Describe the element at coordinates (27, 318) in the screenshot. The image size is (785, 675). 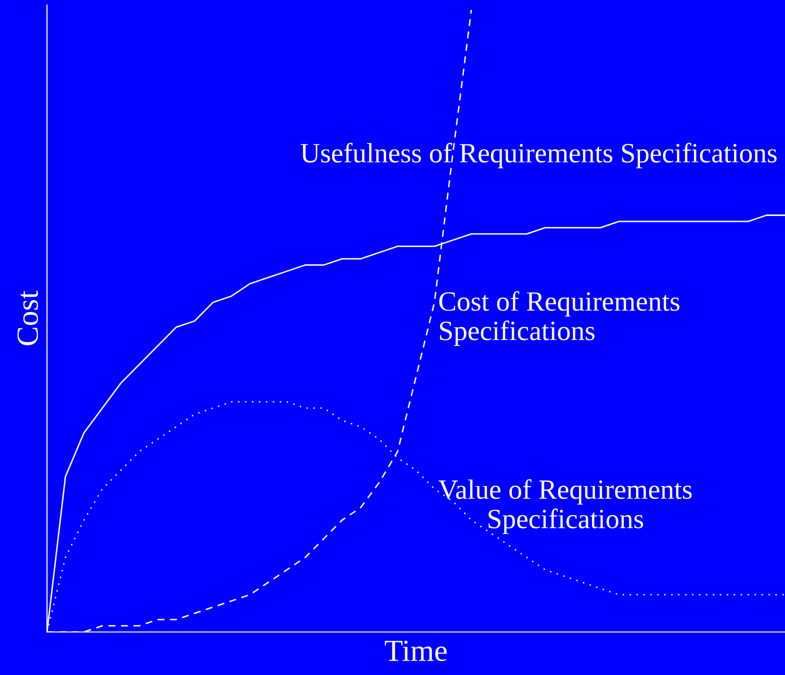
I see `y-axis-title: Cost` at that location.